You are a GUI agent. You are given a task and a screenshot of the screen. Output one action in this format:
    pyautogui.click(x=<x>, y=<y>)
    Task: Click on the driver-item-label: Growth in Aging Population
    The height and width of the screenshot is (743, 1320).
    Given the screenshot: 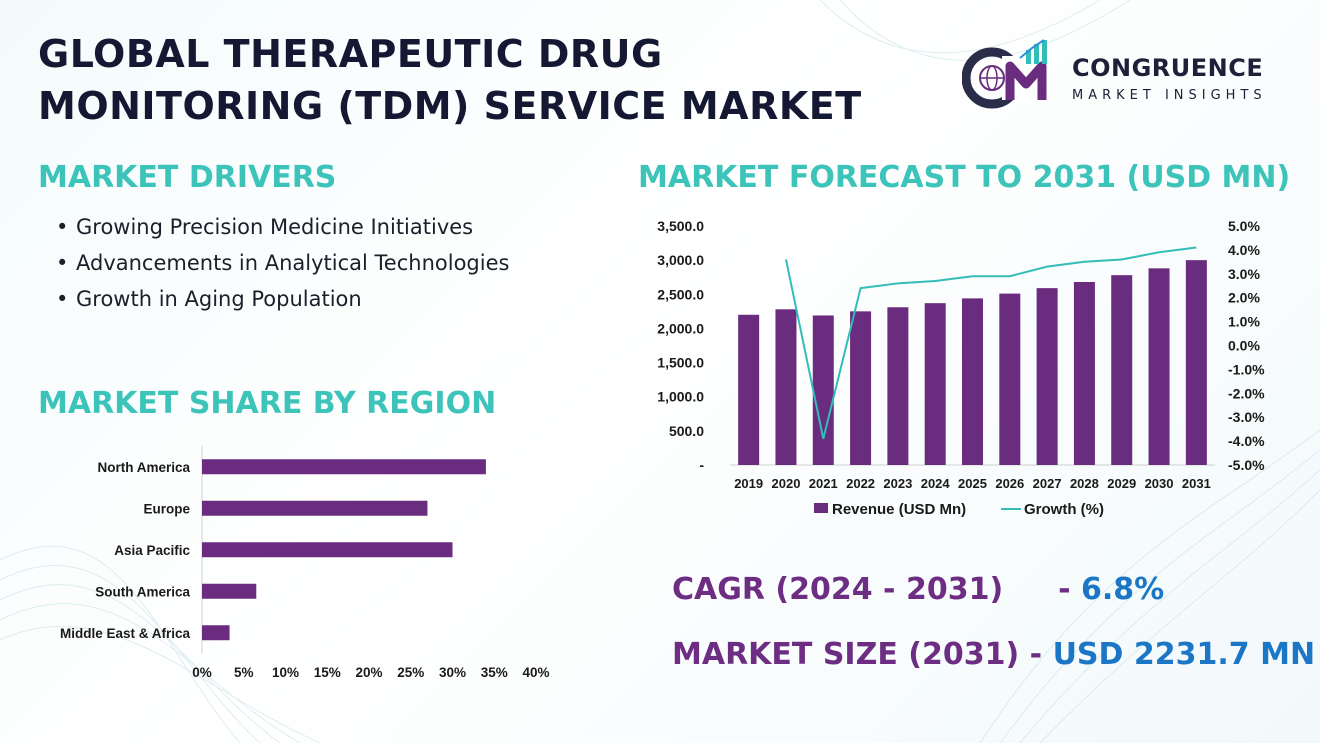 What is the action you would take?
    pyautogui.click(x=219, y=299)
    